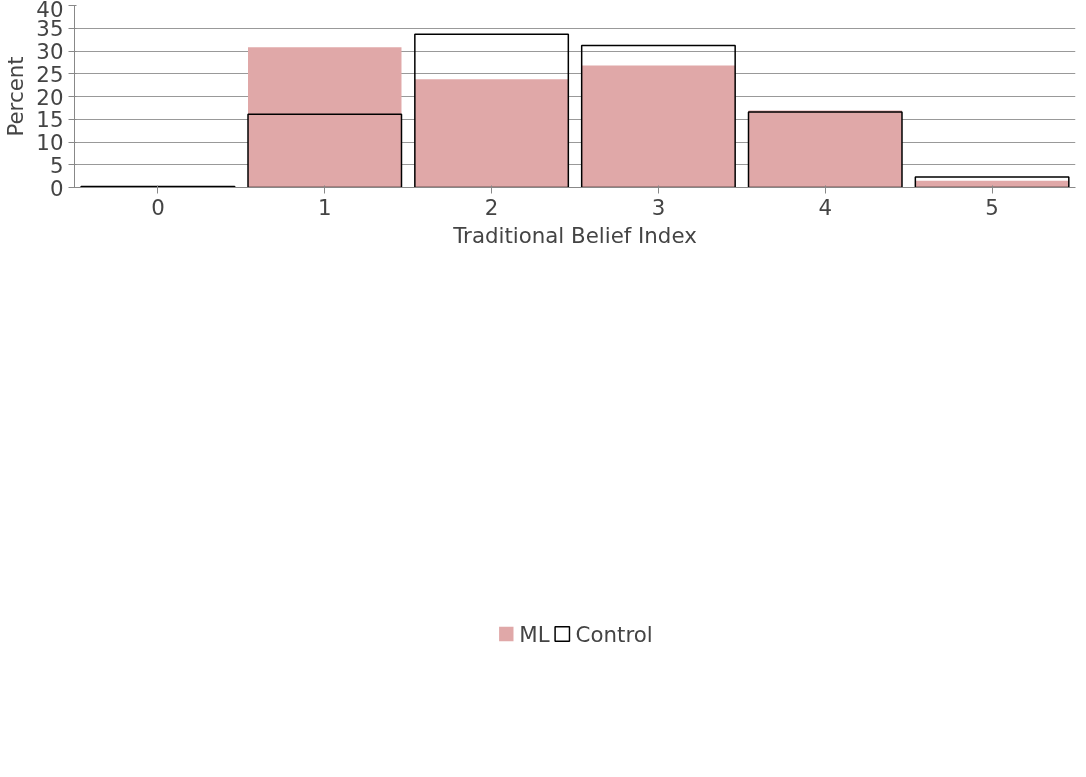  Describe the element at coordinates (324, 207) in the screenshot. I see `x-tick-label: 1` at that location.